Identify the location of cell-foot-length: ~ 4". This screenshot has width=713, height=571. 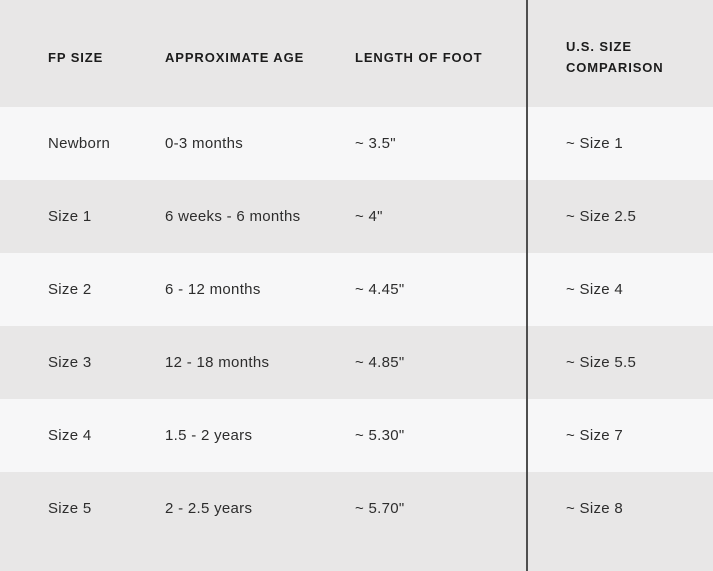
(369, 216).